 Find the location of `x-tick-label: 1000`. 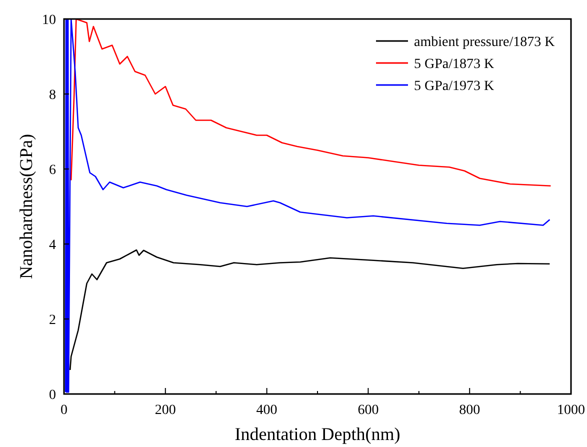

x-tick-label: 1000 is located at coordinates (571, 410).